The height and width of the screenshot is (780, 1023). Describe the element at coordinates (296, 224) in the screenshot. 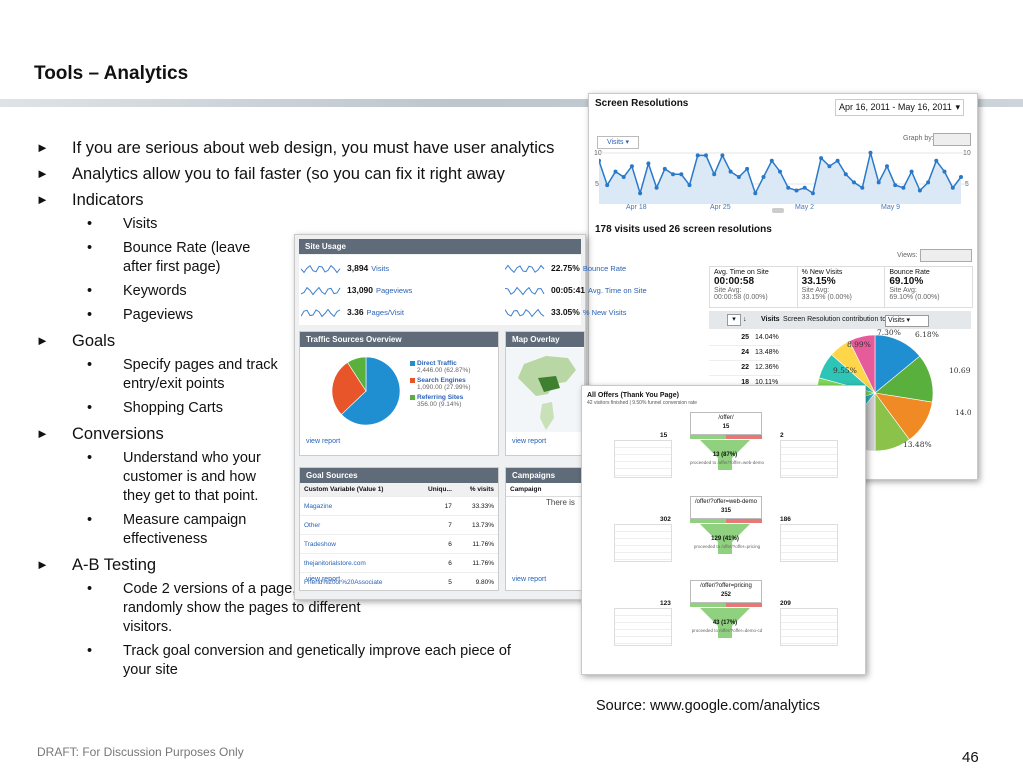

I see `sub-bullet-item: • Visits` at that location.